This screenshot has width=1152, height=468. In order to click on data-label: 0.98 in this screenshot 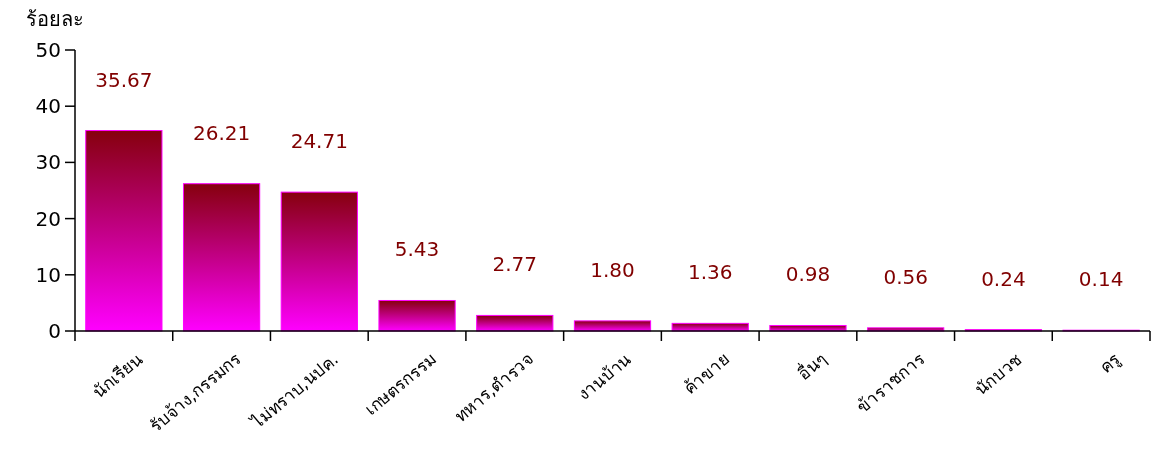, I will do `click(808, 274)`.